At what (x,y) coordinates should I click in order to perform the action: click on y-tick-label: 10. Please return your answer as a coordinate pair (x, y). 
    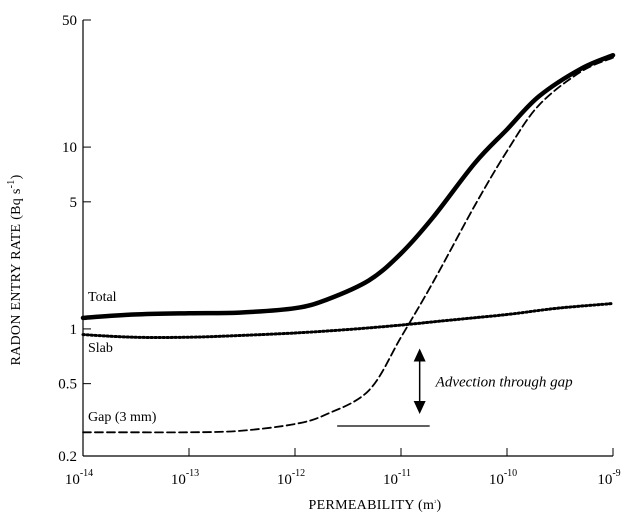
    Looking at the image, I should click on (69, 148).